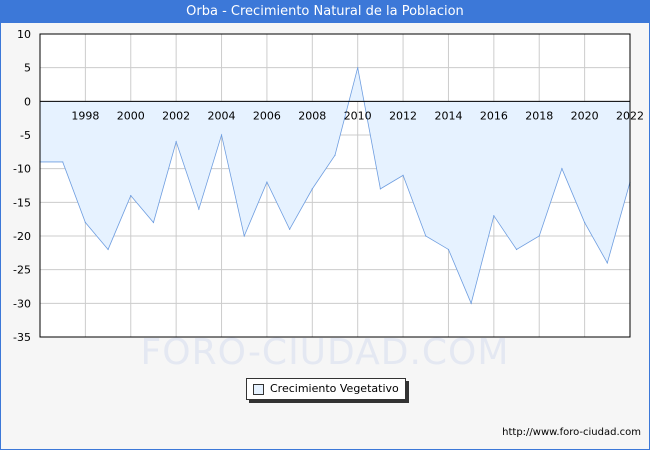 The image size is (650, 450). I want to click on y-tick-label: -35, so click(22, 337).